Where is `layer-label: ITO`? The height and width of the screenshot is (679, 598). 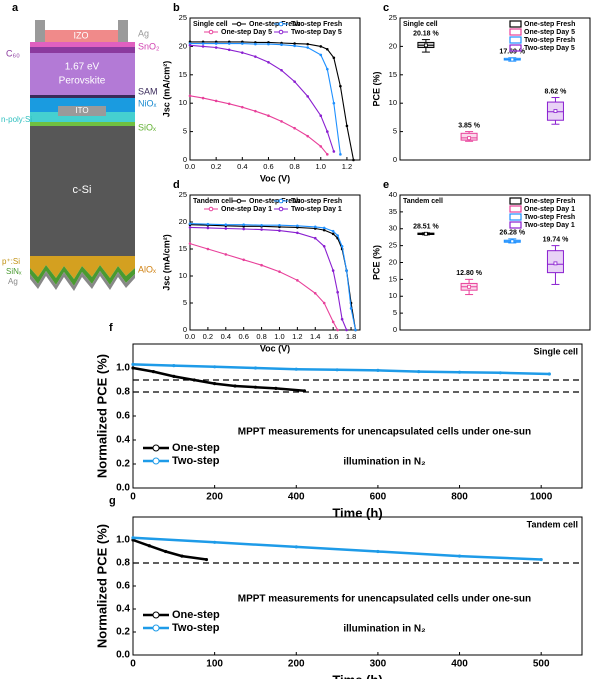 layer-label: ITO is located at coordinates (81, 110).